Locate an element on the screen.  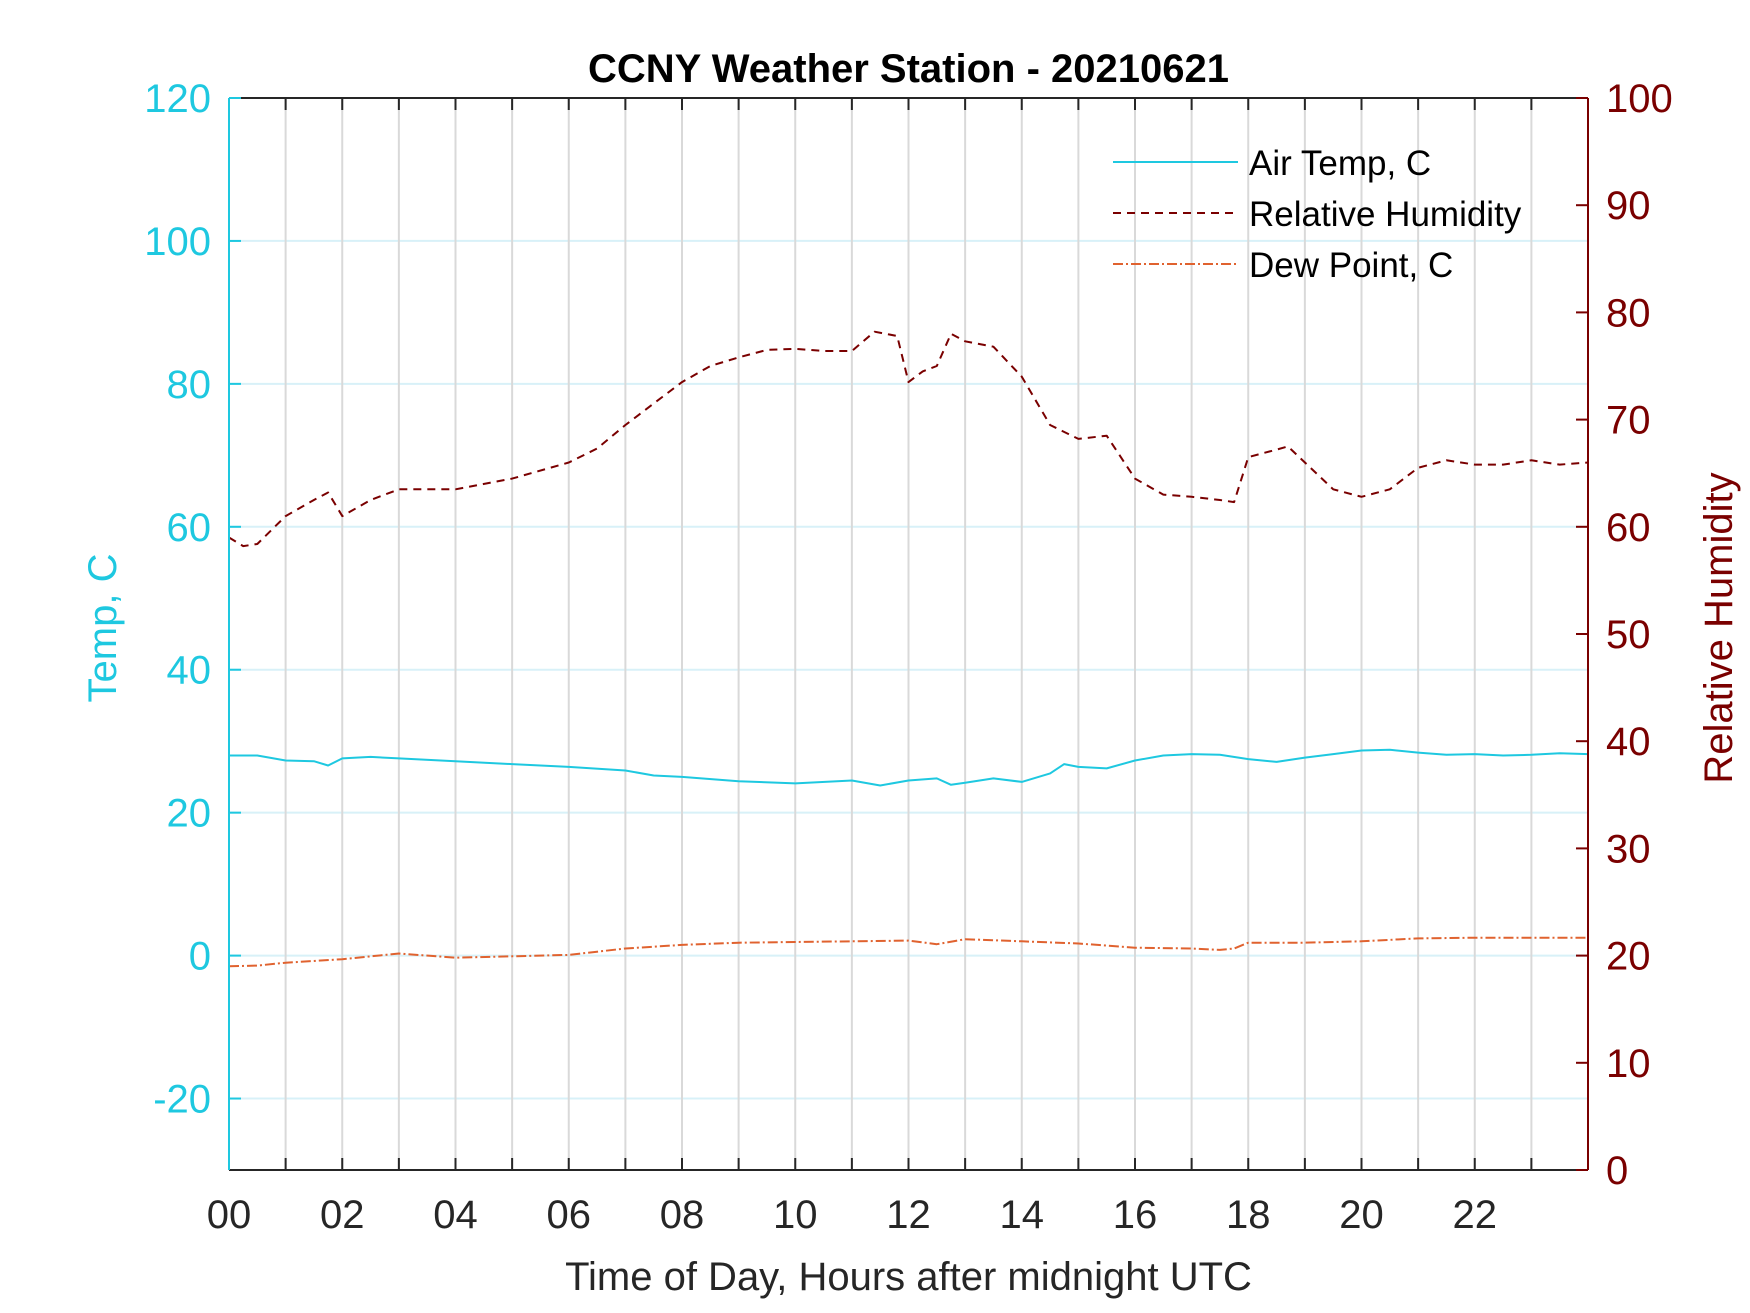
y-right-tick-label: 90 is located at coordinates (1628, 206).